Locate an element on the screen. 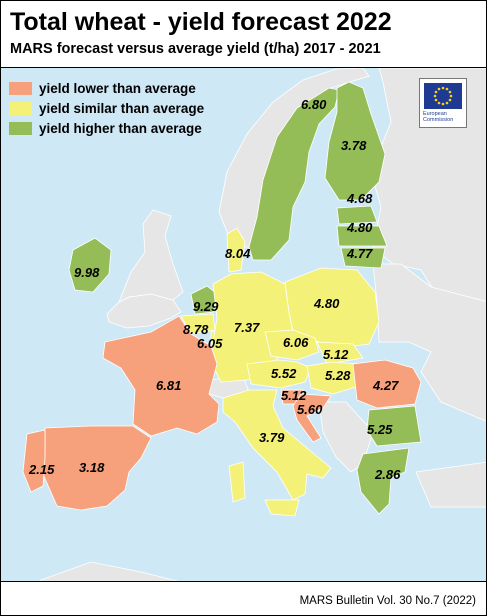 The width and height of the screenshot is (487, 616). label-luxembourg: 6.05 is located at coordinates (210, 343).